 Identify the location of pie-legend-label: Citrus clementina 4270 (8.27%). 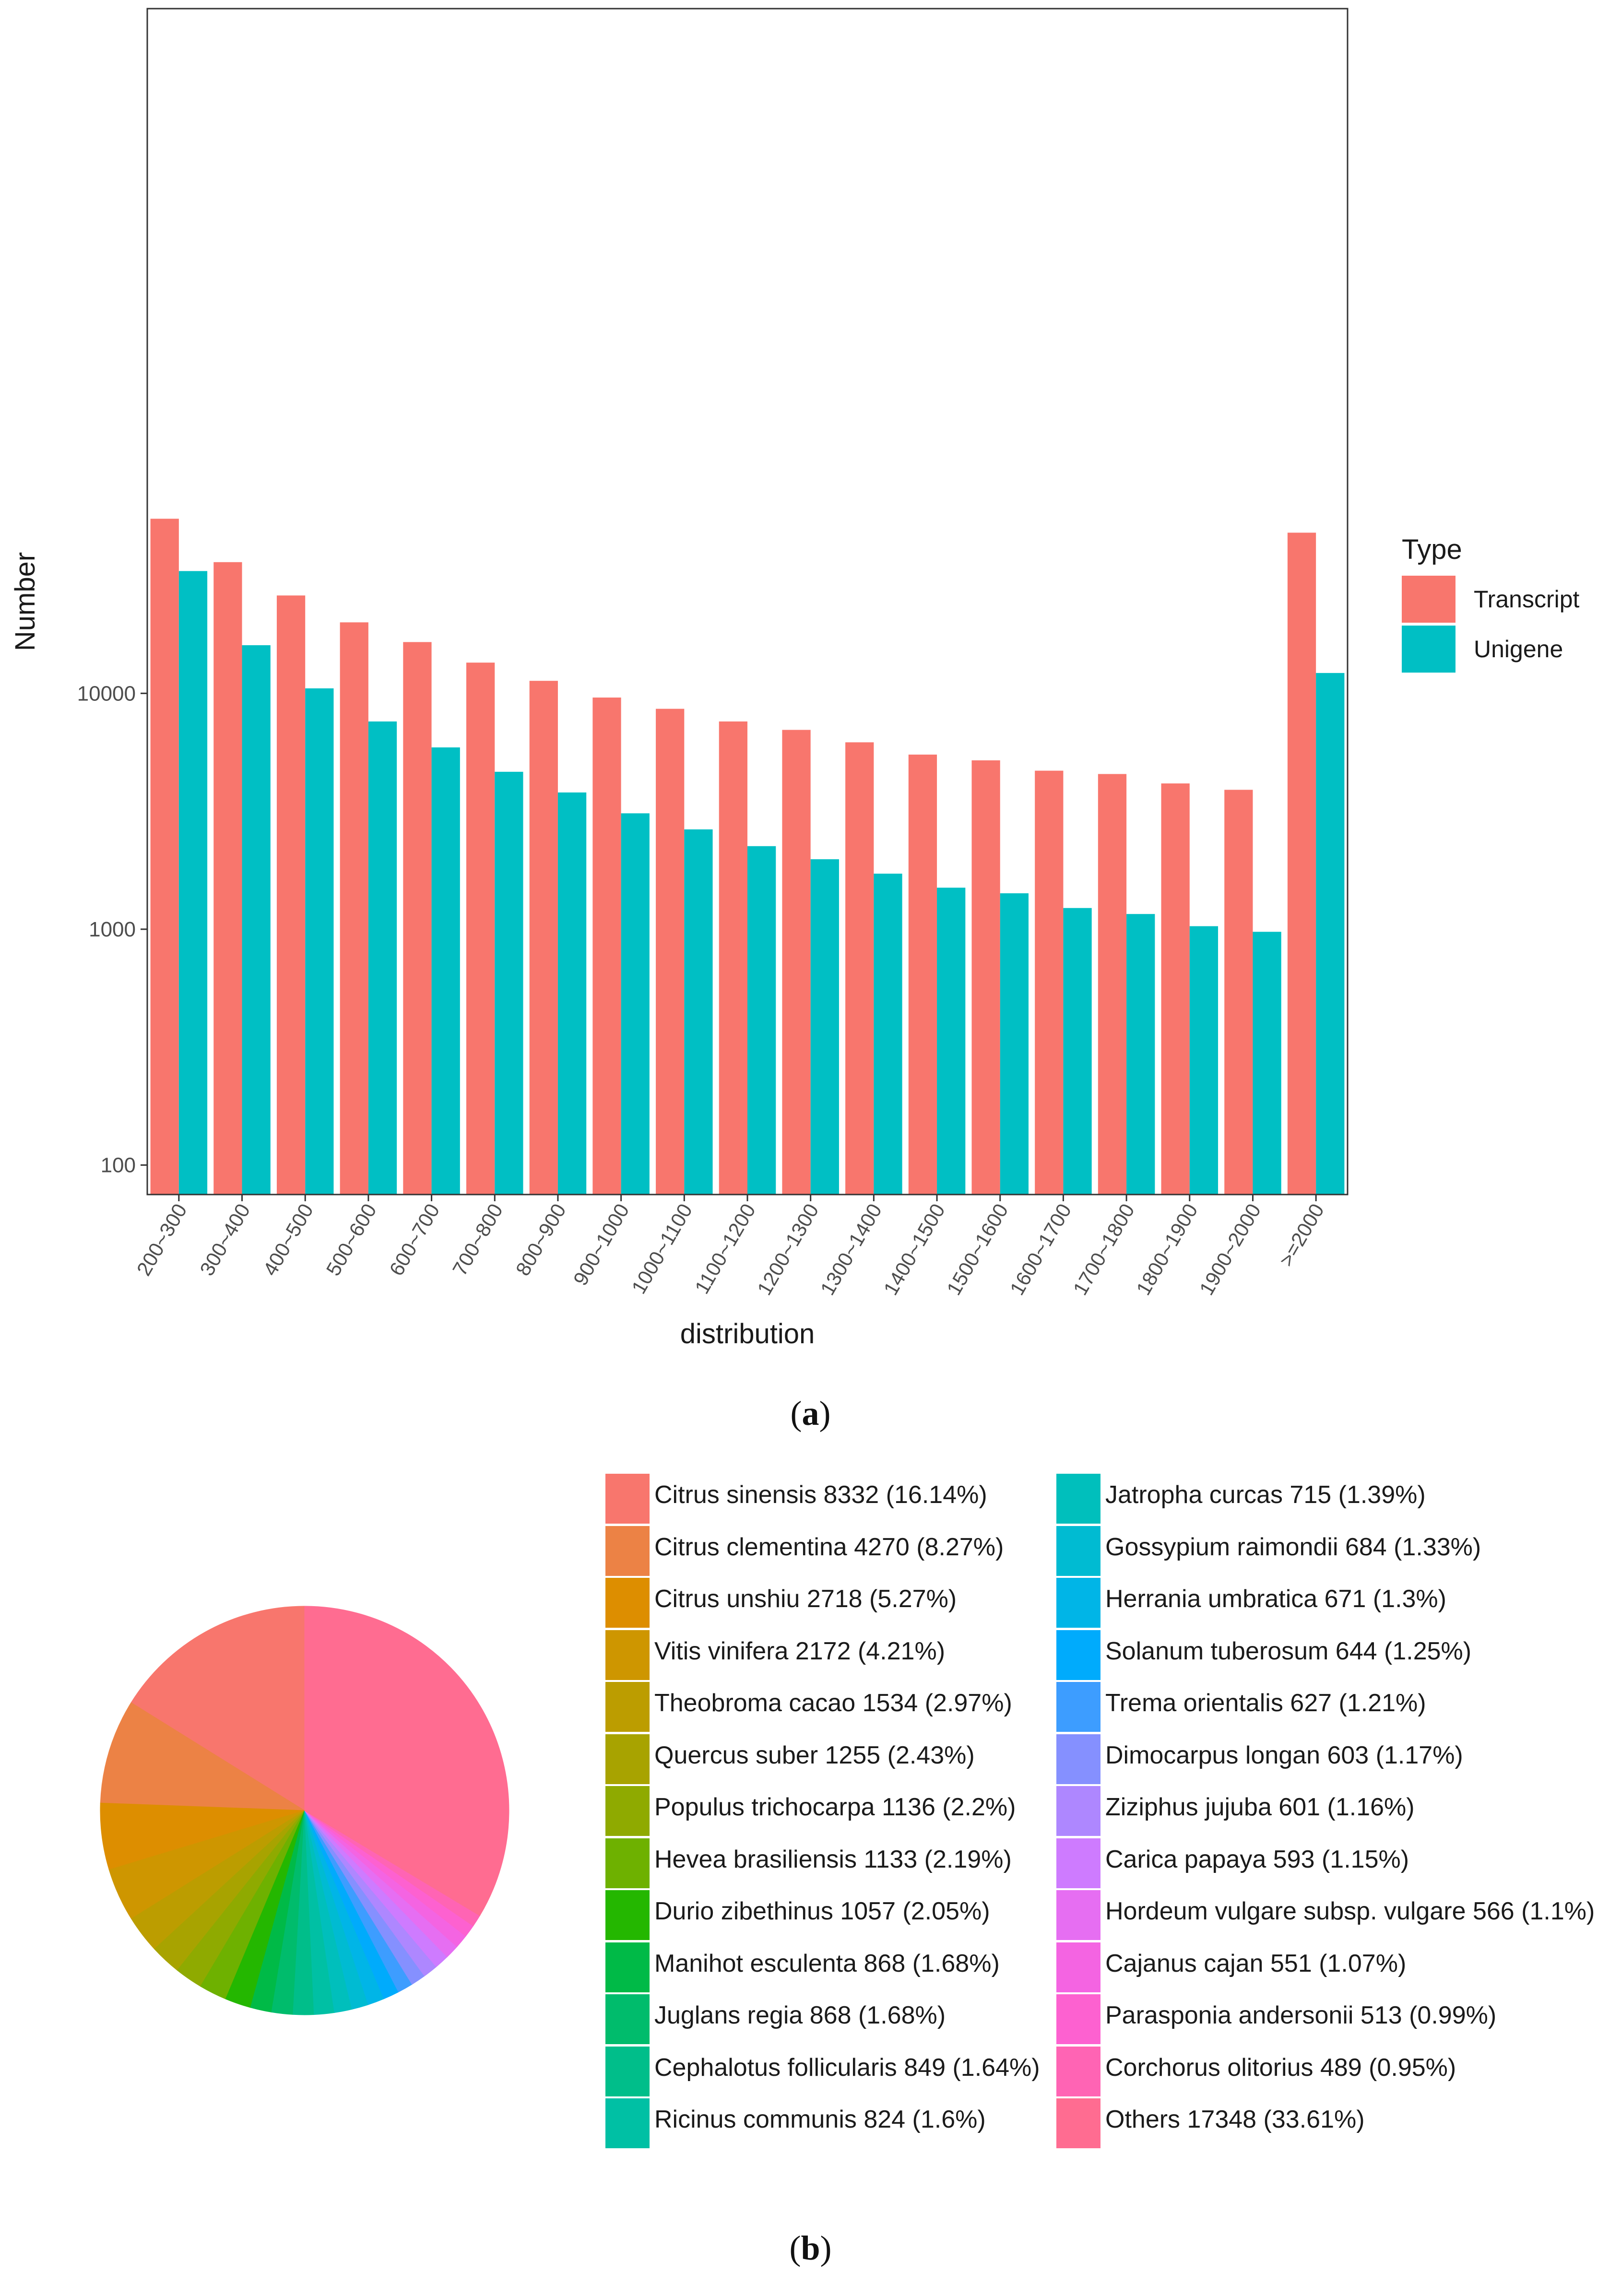
(829, 1547).